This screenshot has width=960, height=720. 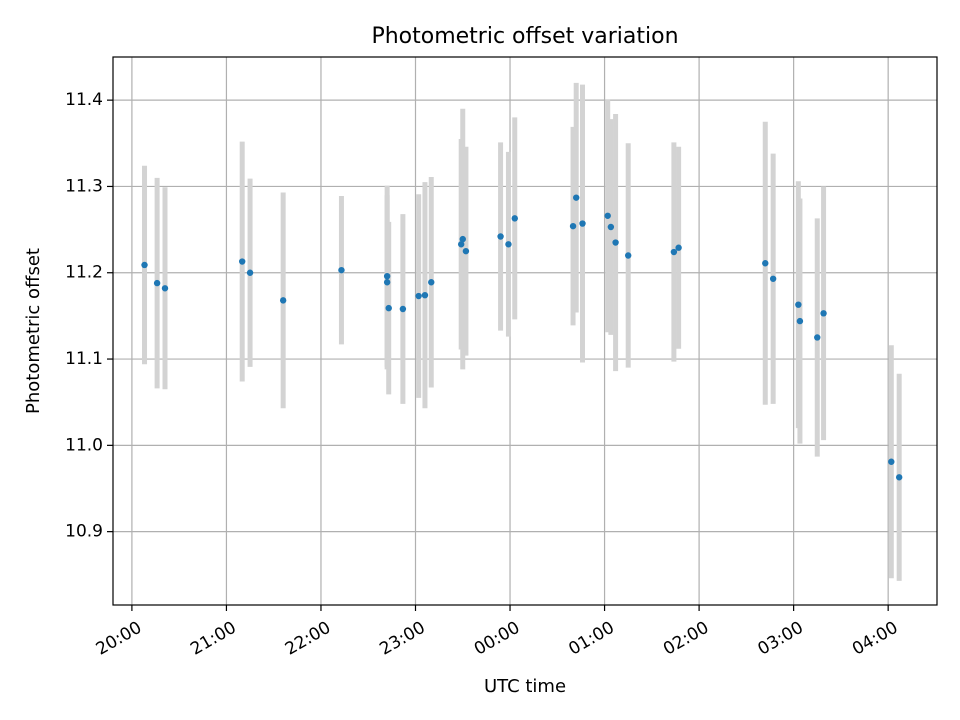 What do you see at coordinates (84, 445) in the screenshot?
I see `y-tick-label: 11.0` at bounding box center [84, 445].